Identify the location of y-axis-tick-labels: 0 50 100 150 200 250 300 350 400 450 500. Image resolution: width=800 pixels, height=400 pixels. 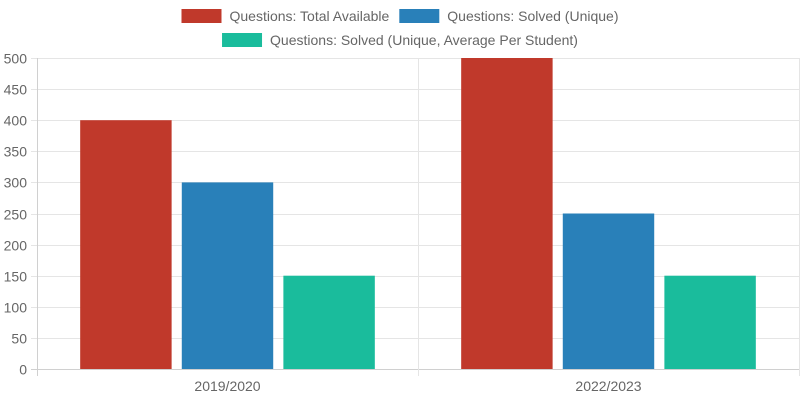
(16, 214).